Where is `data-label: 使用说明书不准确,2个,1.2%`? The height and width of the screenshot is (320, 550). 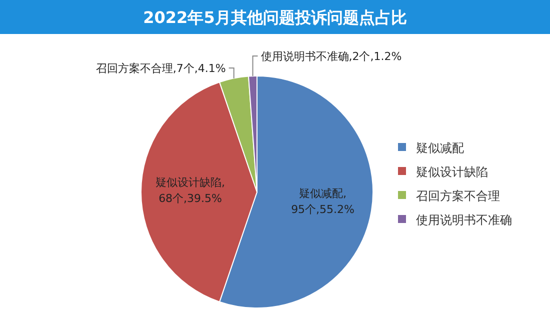
data-label: 使用说明书不准确,2个,1.2% is located at coordinates (331, 56).